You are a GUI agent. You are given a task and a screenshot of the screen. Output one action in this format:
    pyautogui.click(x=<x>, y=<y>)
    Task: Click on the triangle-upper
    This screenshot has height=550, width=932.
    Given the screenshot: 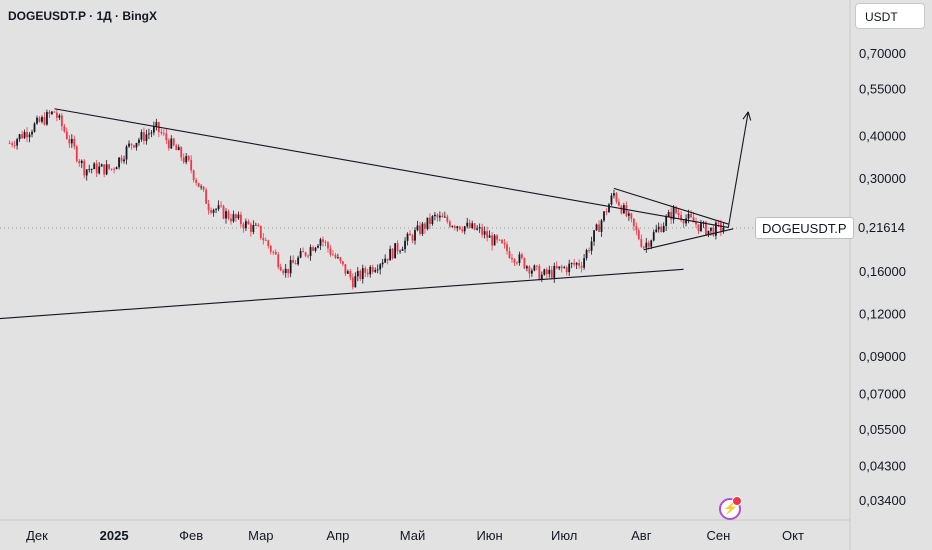 What is the action you would take?
    pyautogui.click(x=671, y=206)
    